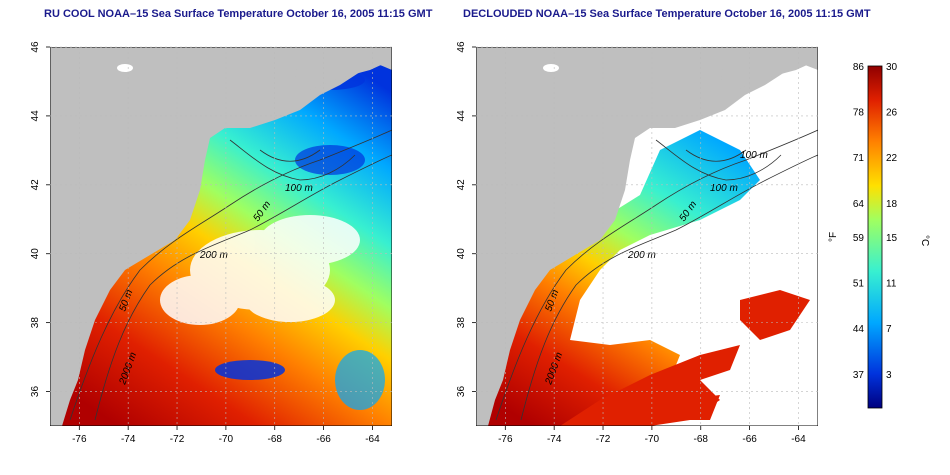 The image size is (950, 475). I want to click on colorbar-fahrenheit-tick-label: 44, so click(859, 329).